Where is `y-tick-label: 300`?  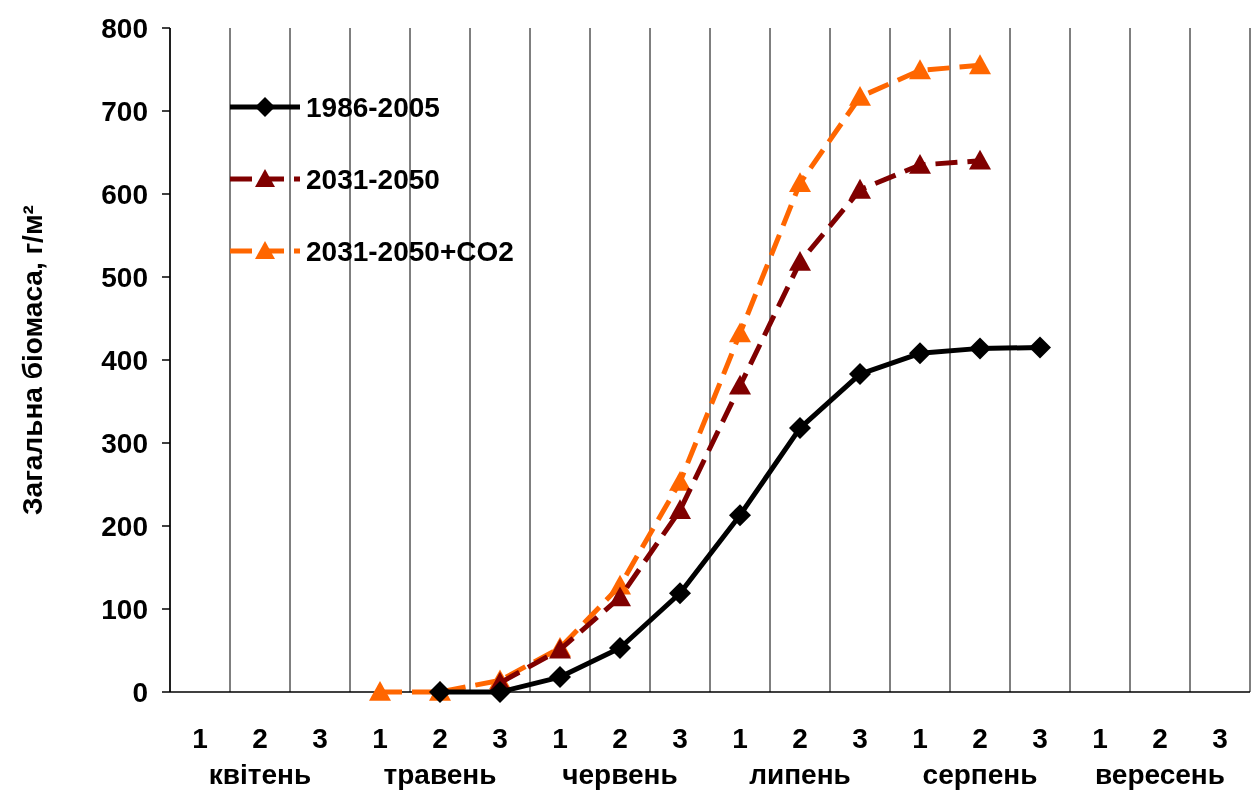 y-tick-label: 300 is located at coordinates (124, 443).